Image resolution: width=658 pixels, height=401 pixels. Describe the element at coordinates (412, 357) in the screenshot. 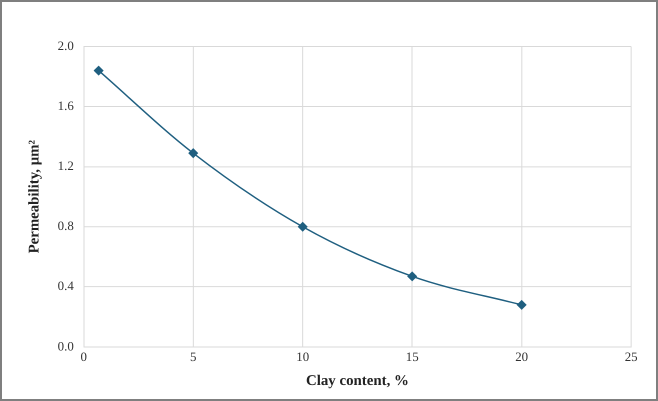

I see `x-tick-label: 15` at that location.